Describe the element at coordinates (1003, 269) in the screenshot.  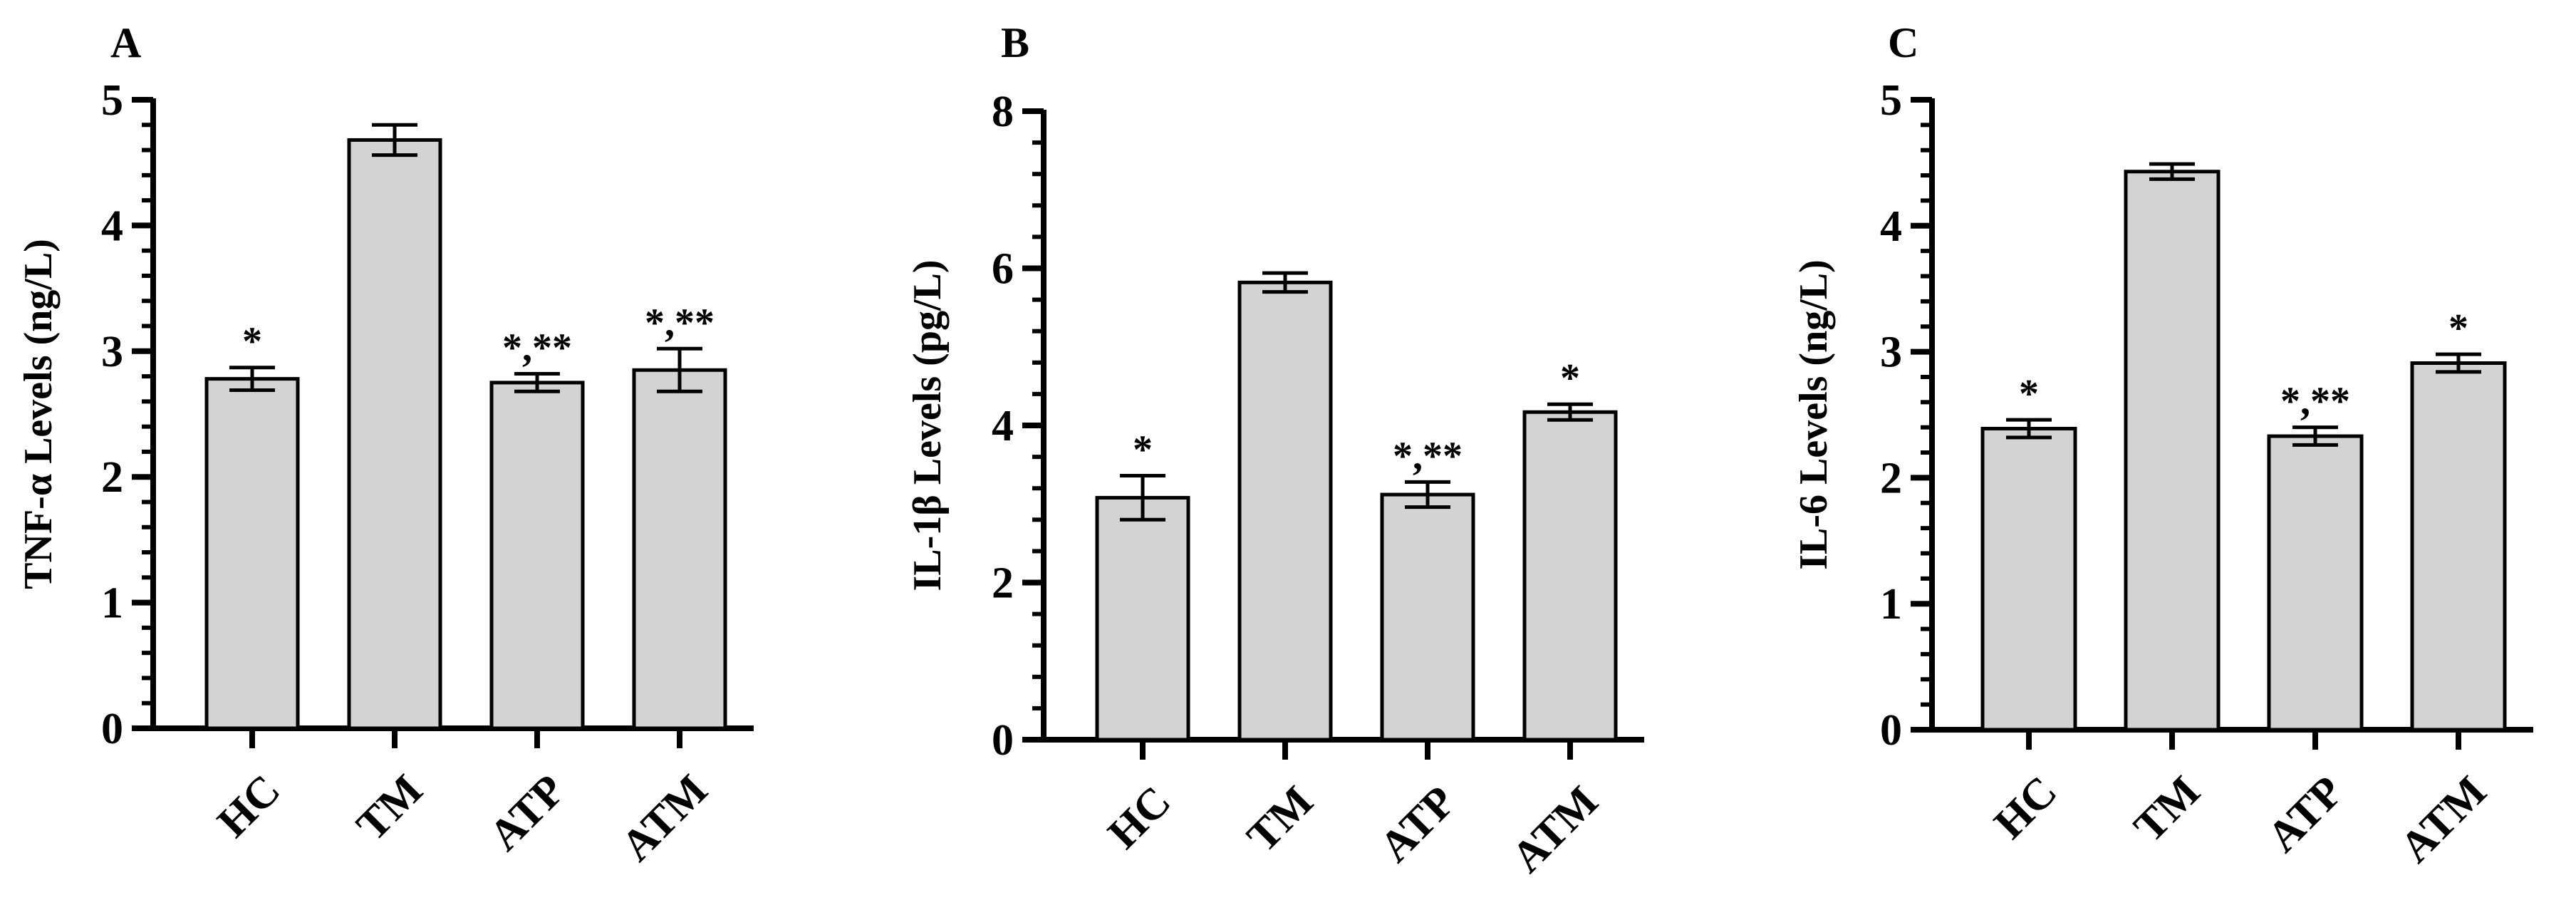
I see `y-tick-label: 6` at that location.